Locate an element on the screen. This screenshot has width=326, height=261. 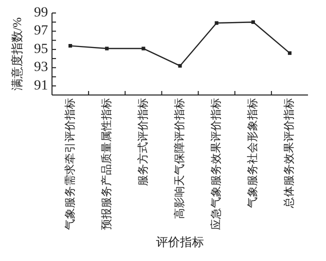
y-axis-title: 满意度指数/% is located at coordinates (17, 54).